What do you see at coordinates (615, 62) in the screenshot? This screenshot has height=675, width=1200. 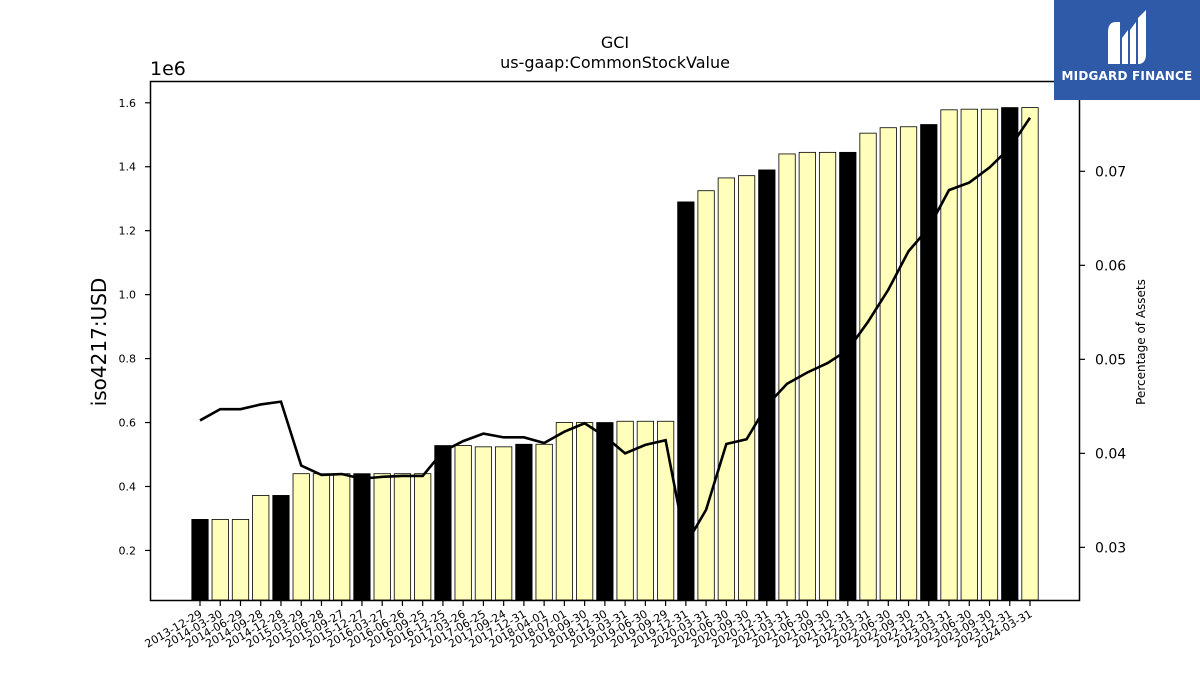 I see `chart-subtitle: us-gaap:CommonStockValue` at bounding box center [615, 62].